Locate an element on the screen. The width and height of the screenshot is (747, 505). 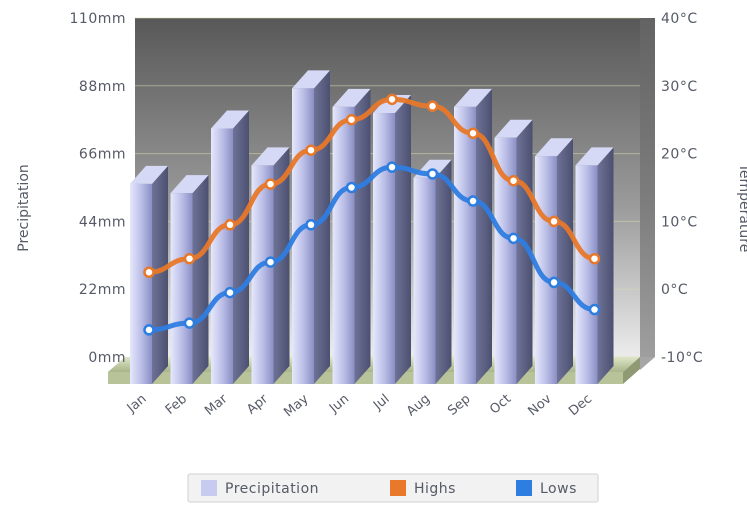
legend: Precipitation Highs Lows is located at coordinates (393, 488).